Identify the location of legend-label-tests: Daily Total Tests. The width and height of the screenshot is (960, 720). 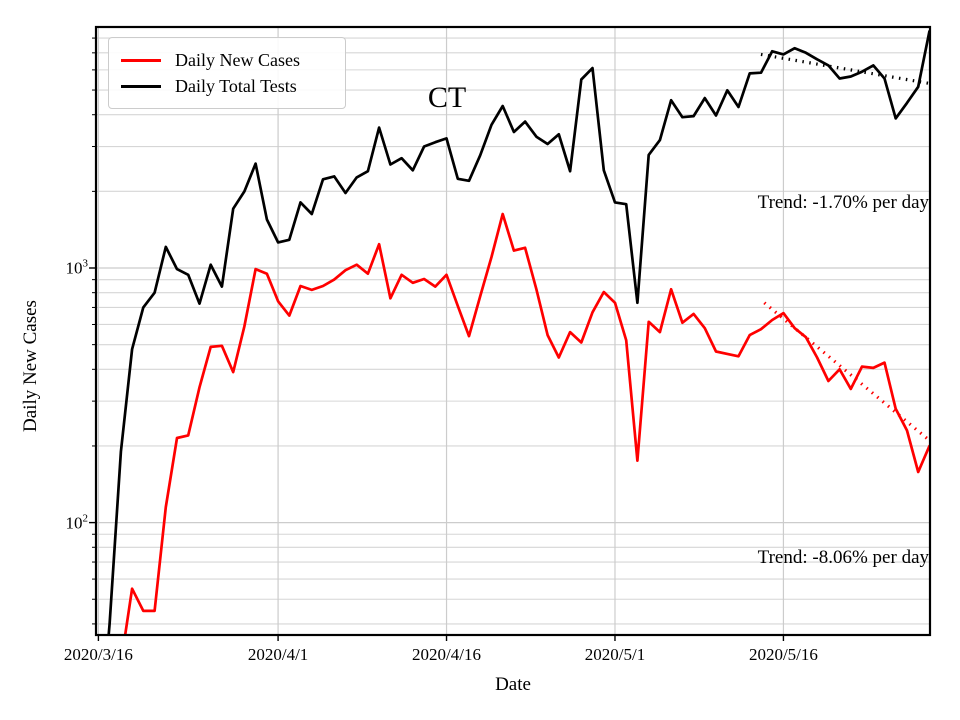
(236, 85).